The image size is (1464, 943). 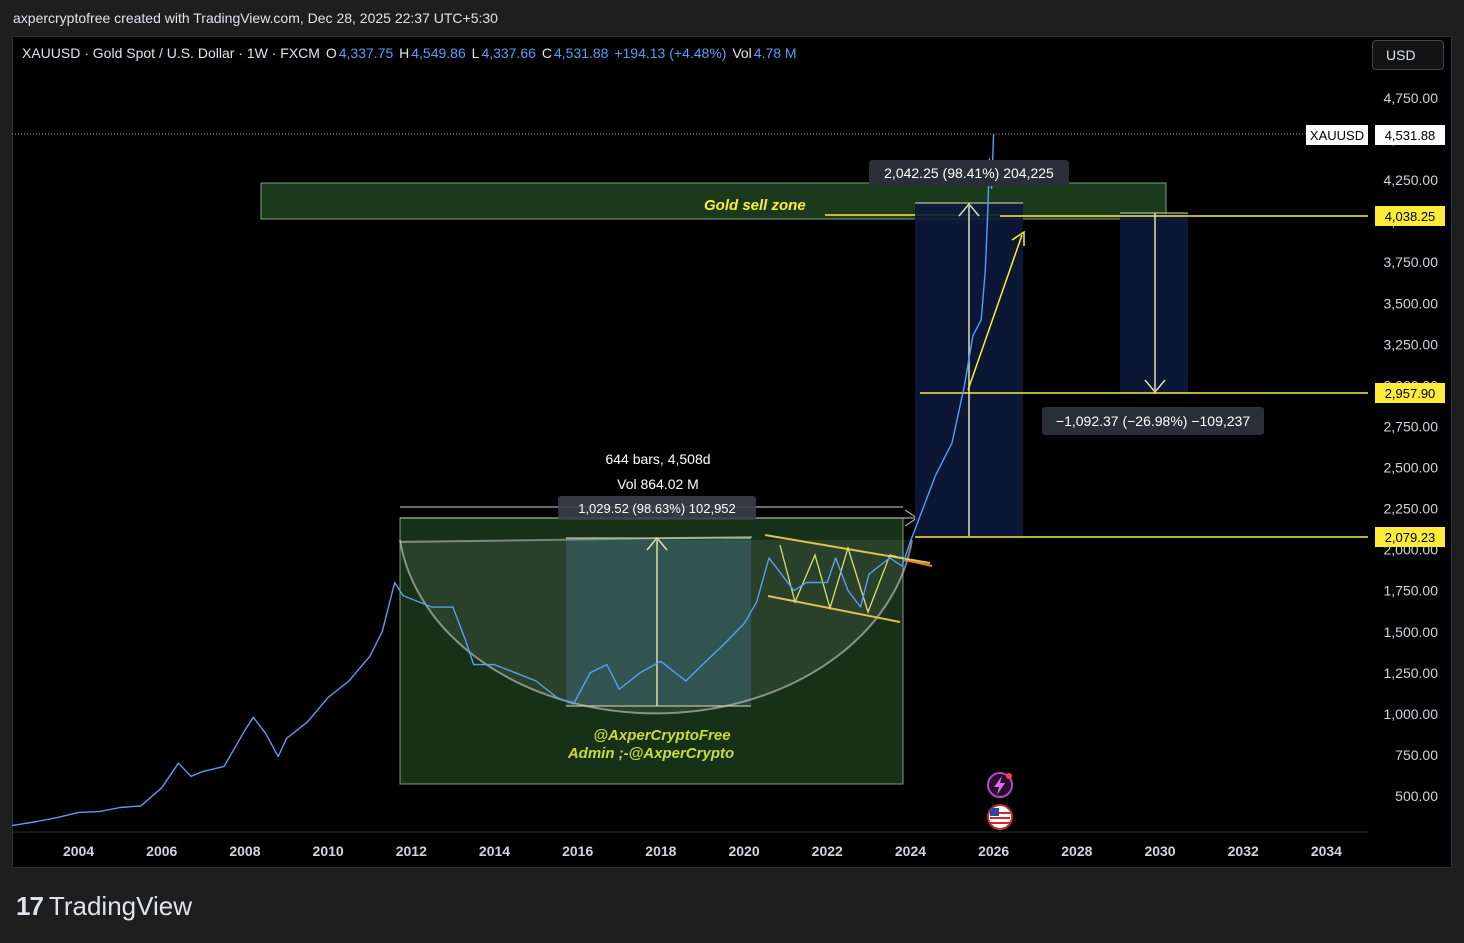 I want to click on time-axis-tick: 2020, so click(x=743, y=851).